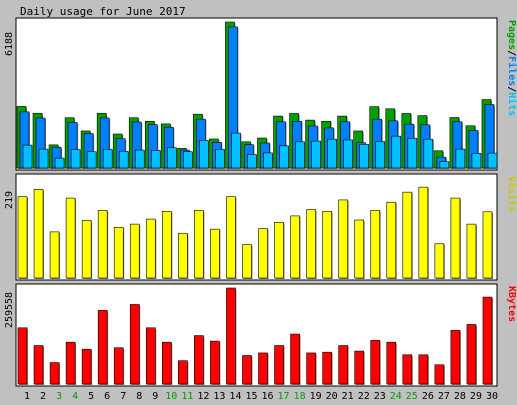  What do you see at coordinates (9, 200) in the screenshot?
I see `panel-visits-max-label: 219` at bounding box center [9, 200].